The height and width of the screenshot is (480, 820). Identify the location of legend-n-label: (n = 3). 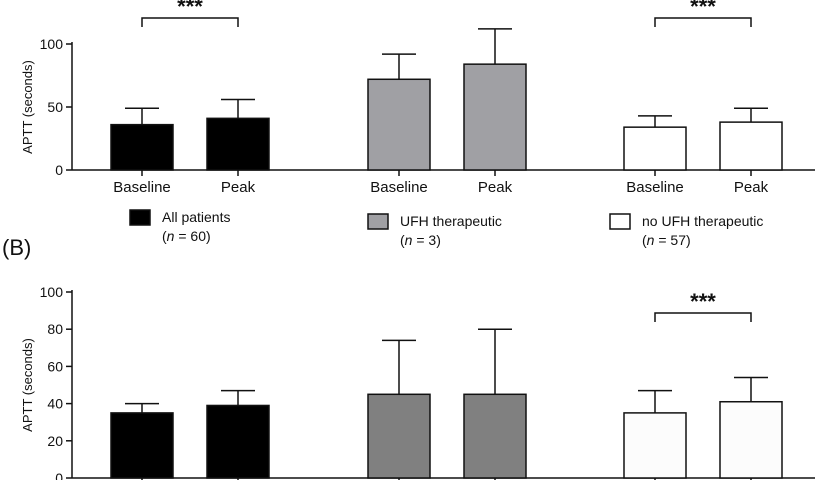
(420, 240).